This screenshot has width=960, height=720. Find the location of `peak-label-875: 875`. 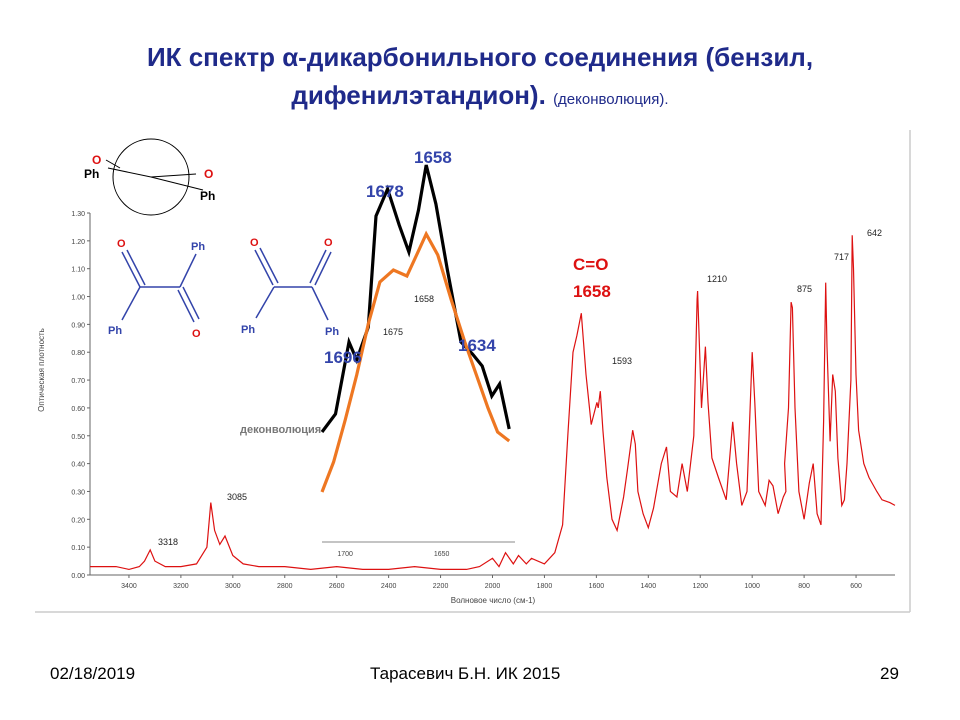

peak-label-875: 875 is located at coordinates (804, 289).